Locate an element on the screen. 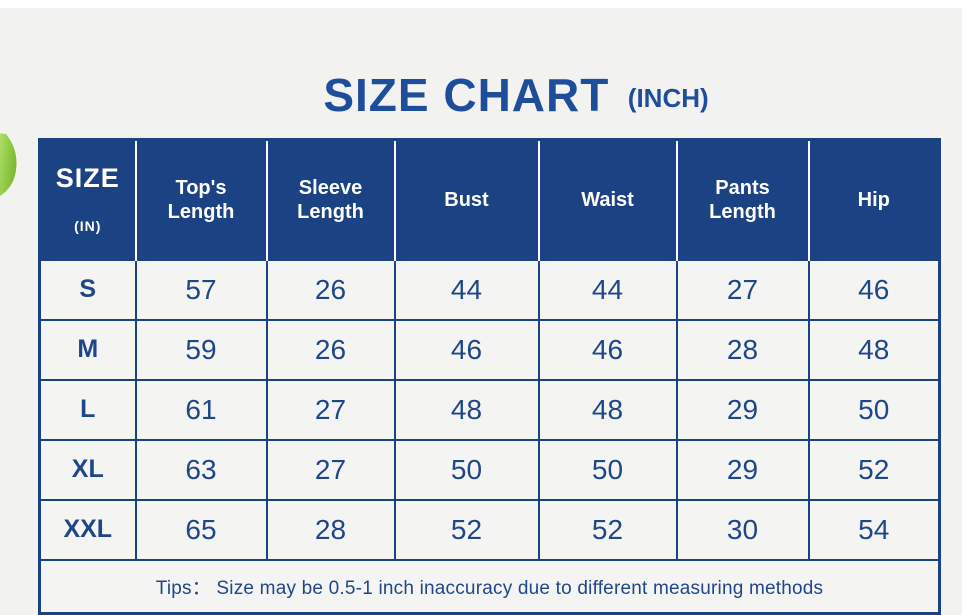 This screenshot has width=962, height=615. size-cell: XL is located at coordinates (87, 469).